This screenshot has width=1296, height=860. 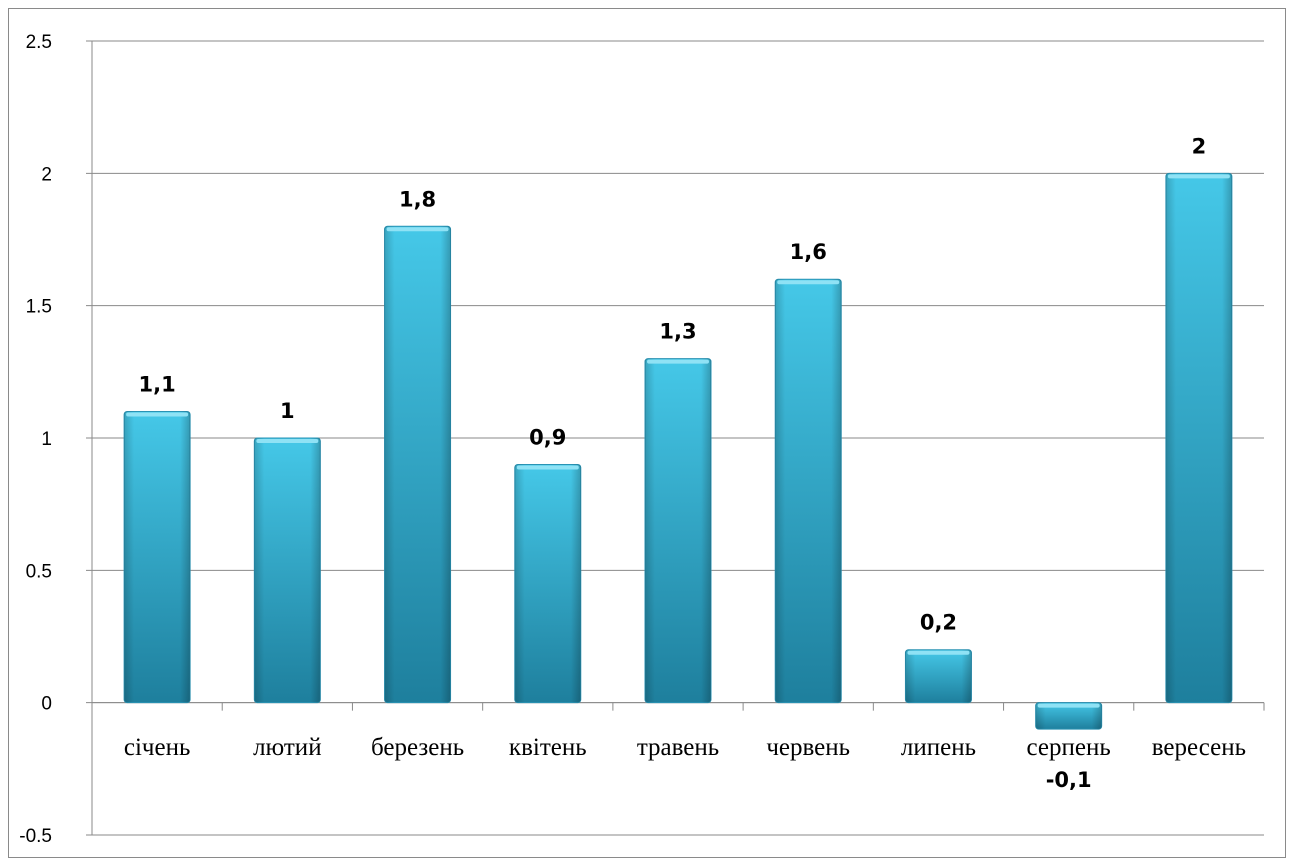 What do you see at coordinates (287, 747) in the screenshot?
I see `x-tick-label: лютий` at bounding box center [287, 747].